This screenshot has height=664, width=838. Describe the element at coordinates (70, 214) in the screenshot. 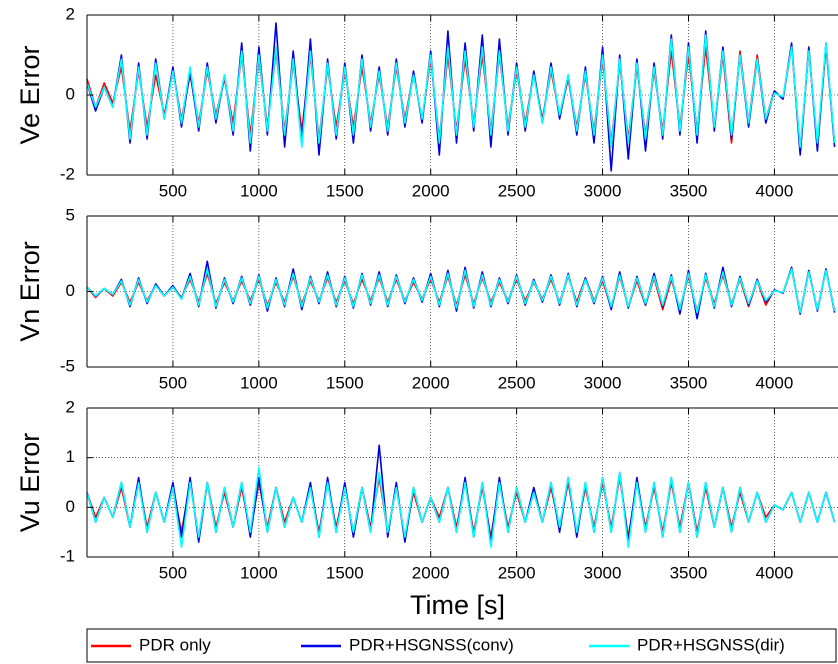

I see `y-tick-label: 5` at that location.